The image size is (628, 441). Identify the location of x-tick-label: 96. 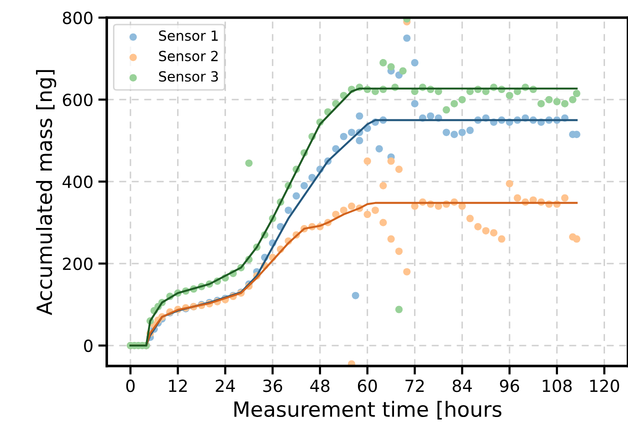
(510, 386).